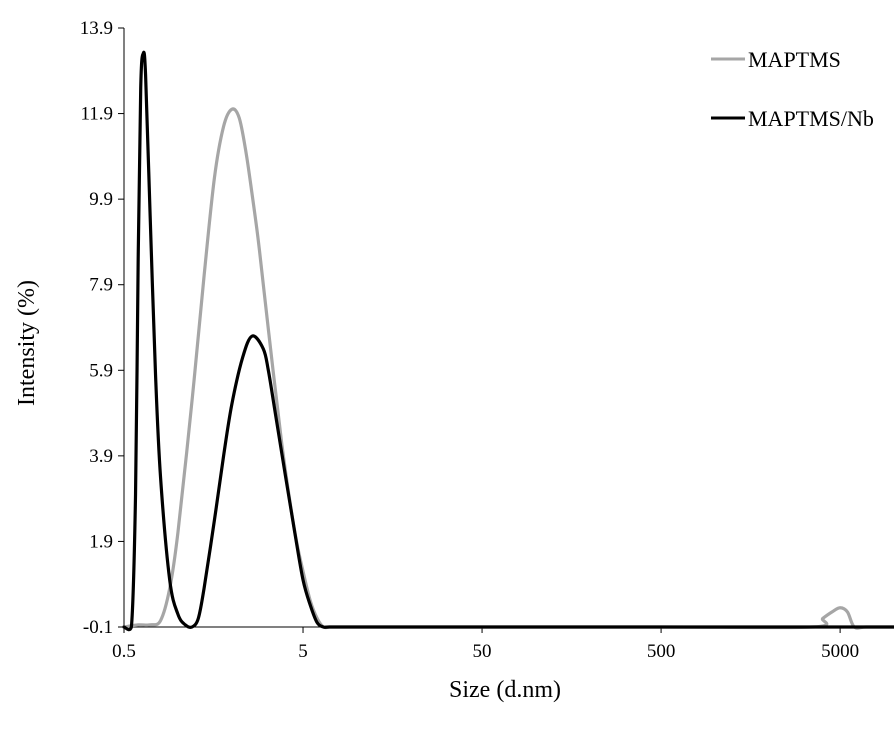  Describe the element at coordinates (27, 343) in the screenshot. I see `y-axis-title: Intensity (%)` at that location.